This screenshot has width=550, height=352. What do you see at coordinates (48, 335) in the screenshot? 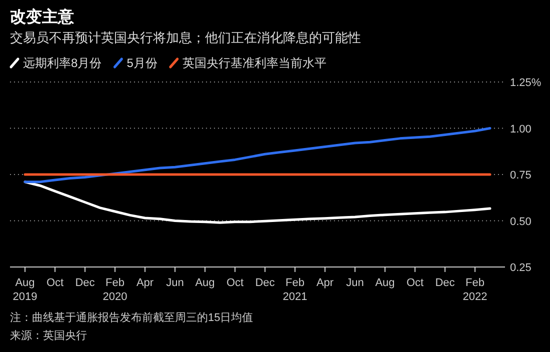
I see `source-note: 来源：英国央行` at bounding box center [48, 335].